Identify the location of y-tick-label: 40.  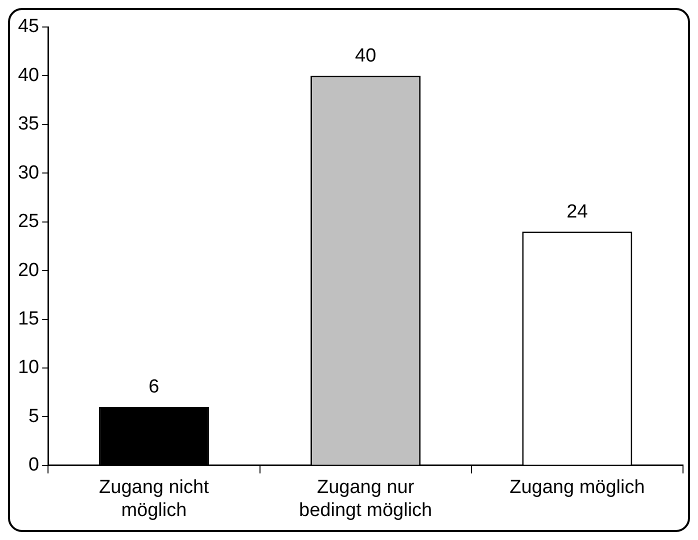
(29, 75).